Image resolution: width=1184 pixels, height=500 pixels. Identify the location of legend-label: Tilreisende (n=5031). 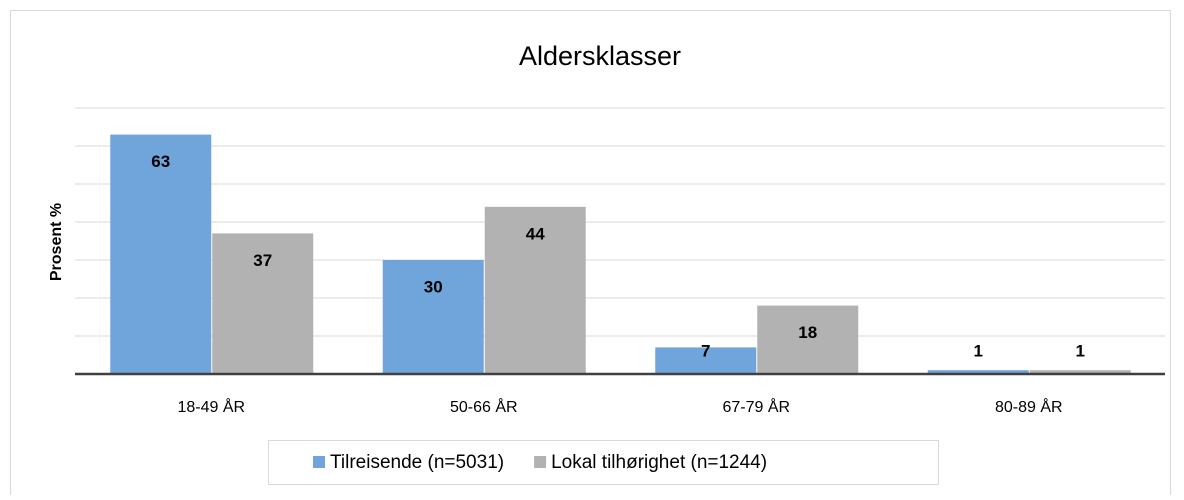
(417, 462).